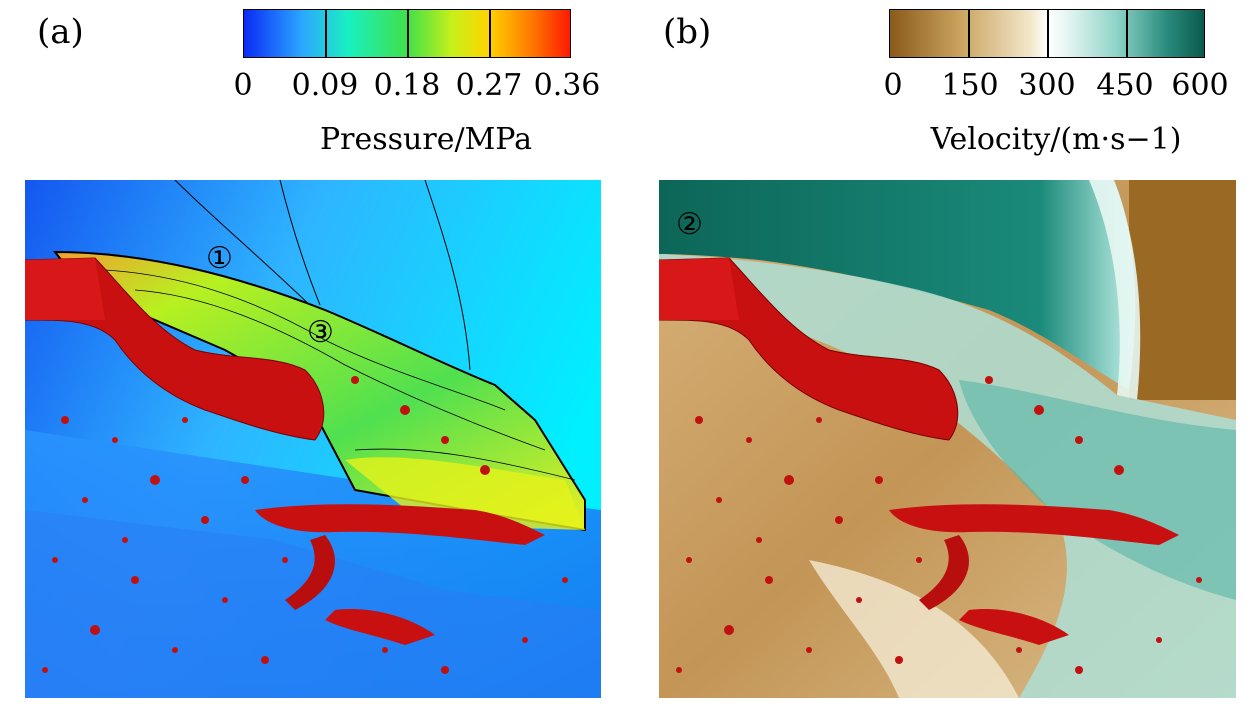  Describe the element at coordinates (567, 85) in the screenshot. I see `pressure-tick-4: 0.36` at that location.